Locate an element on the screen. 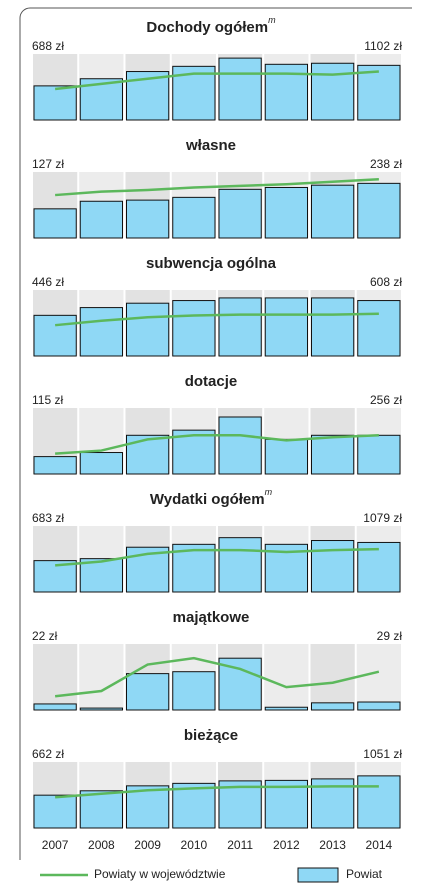 This screenshot has width=421, height=885. panel-title: własne is located at coordinates (210, 145).